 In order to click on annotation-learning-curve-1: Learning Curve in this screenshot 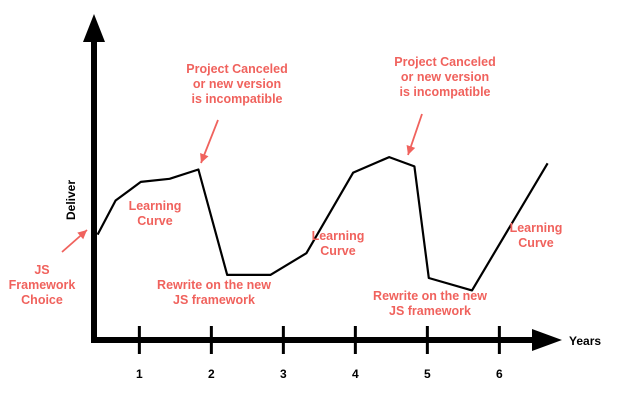, I will do `click(155, 213)`.